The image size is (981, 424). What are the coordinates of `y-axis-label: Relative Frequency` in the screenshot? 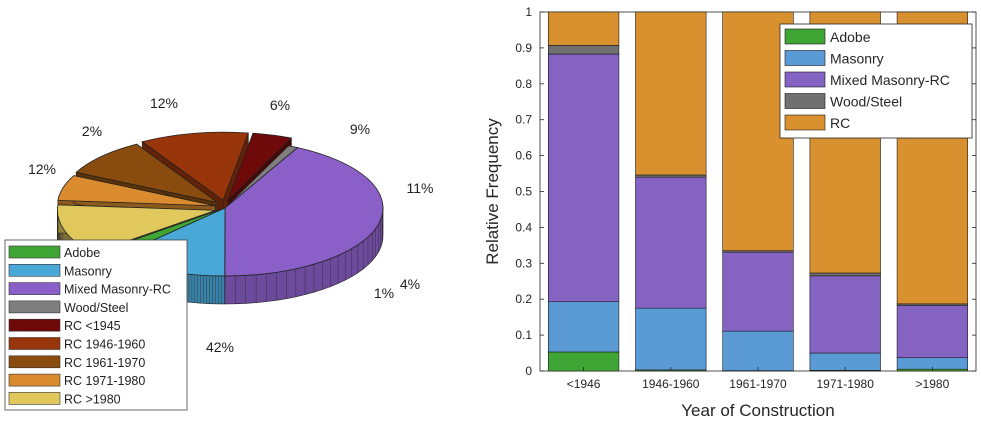 It's located at (492, 191).